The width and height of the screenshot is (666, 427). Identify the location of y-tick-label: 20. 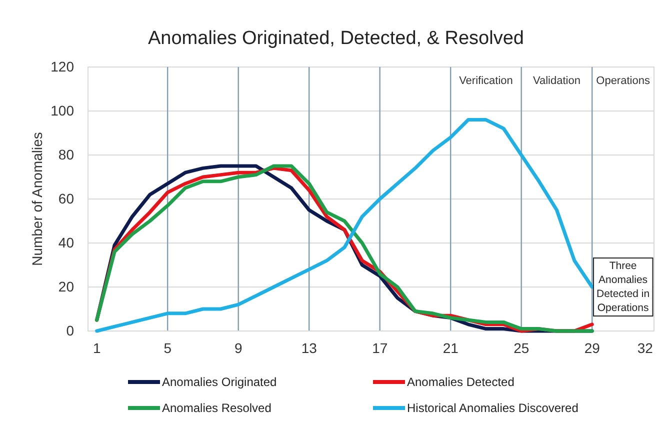
(66, 286).